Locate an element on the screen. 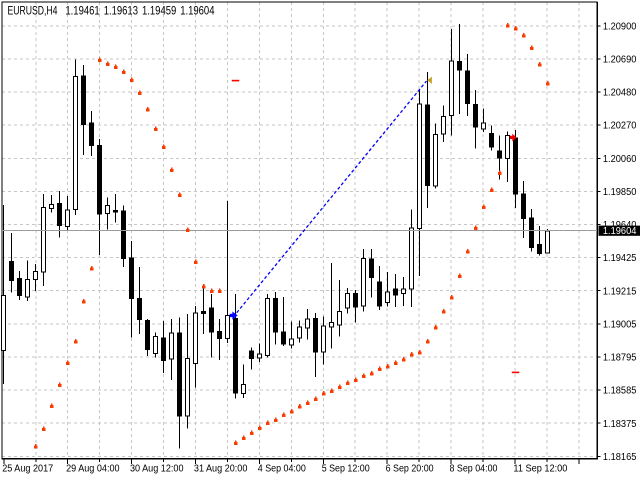 Image resolution: width=640 pixels, height=480 pixels. svg-text: 30 Aug 12:00 is located at coordinates (157, 469).